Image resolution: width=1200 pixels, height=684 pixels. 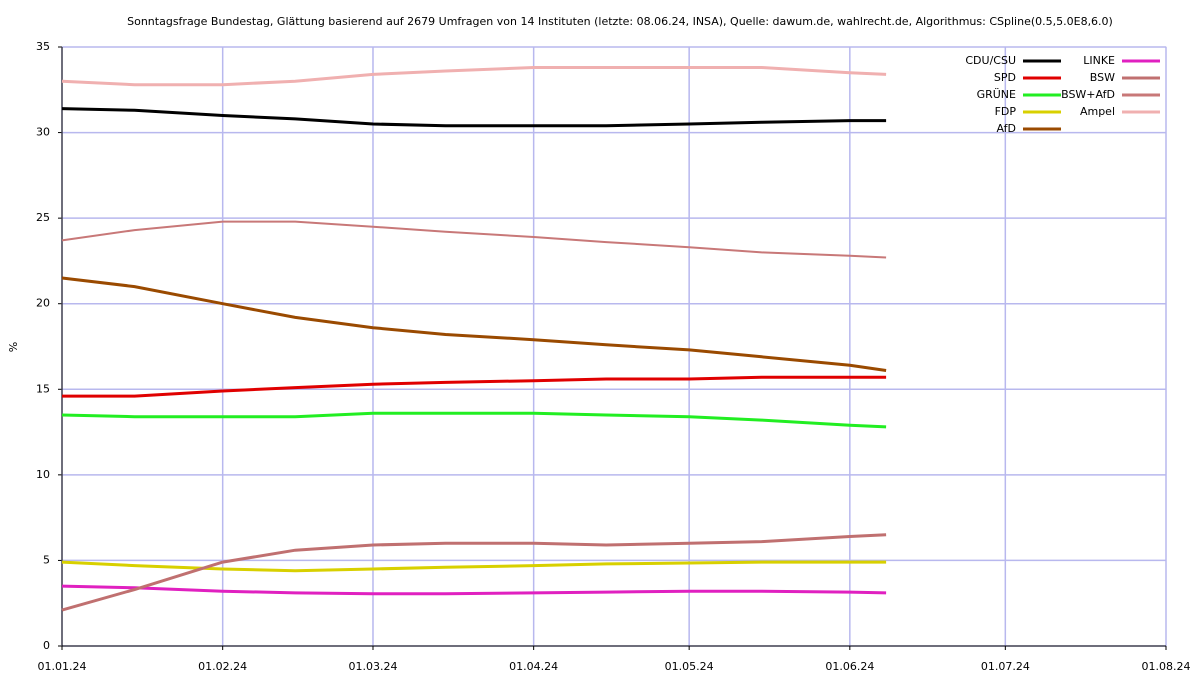 What do you see at coordinates (996, 94) in the screenshot?
I see `legend-label: GRÜNE` at bounding box center [996, 94].